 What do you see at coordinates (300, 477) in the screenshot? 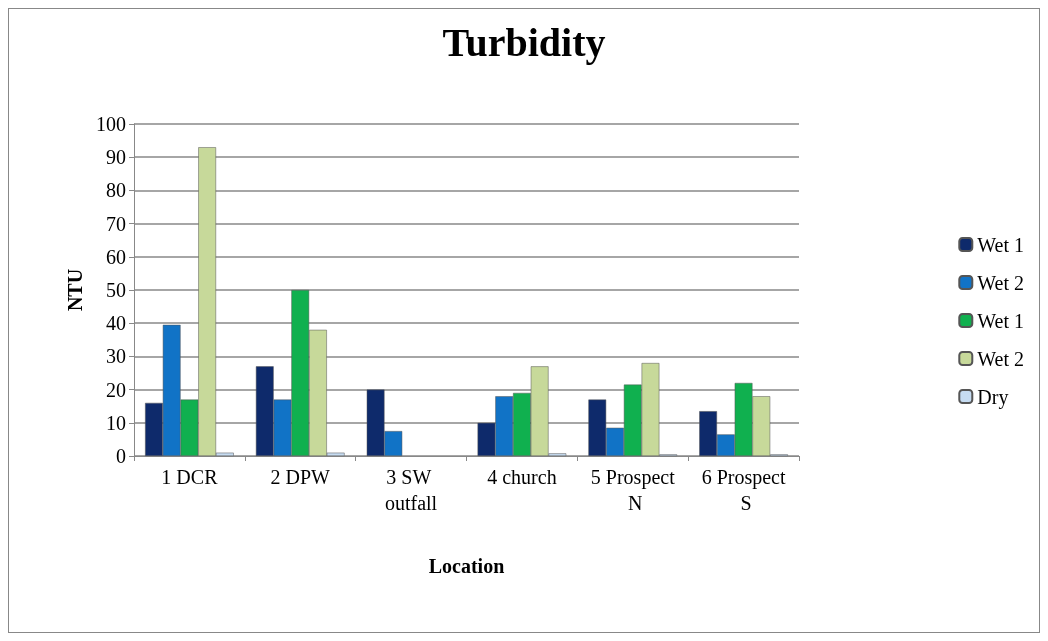
I see `x-tick-label: 2 DPW` at bounding box center [300, 477].